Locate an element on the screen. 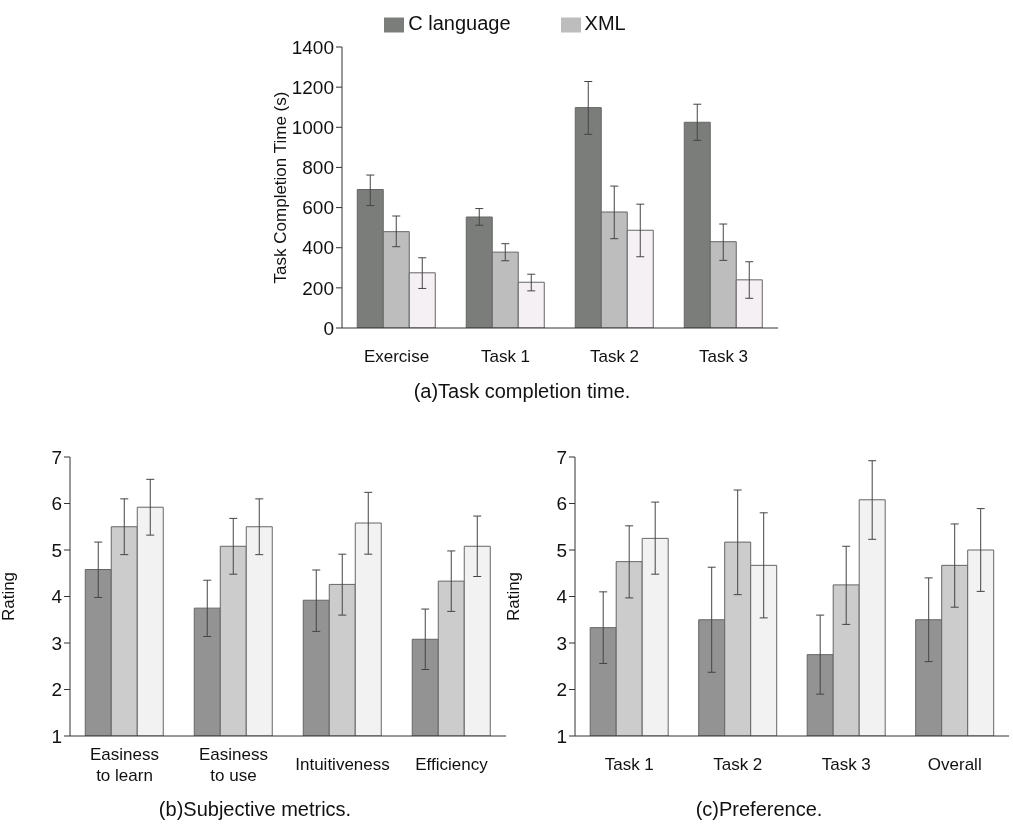 The height and width of the screenshot is (824, 1013). y-tick-label: 1200 is located at coordinates (312, 87).